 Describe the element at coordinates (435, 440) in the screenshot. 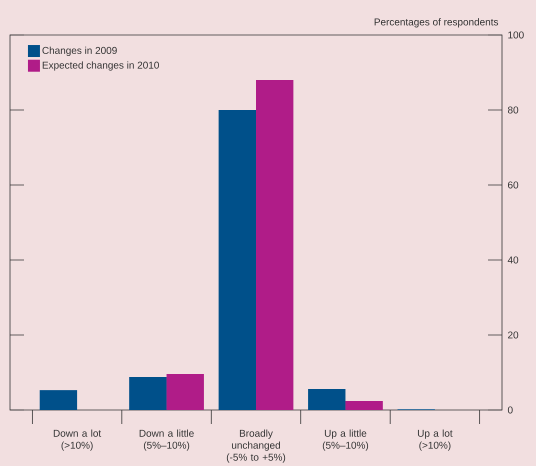

I see `x-tick-label: Up a lot (>10%)` at that location.